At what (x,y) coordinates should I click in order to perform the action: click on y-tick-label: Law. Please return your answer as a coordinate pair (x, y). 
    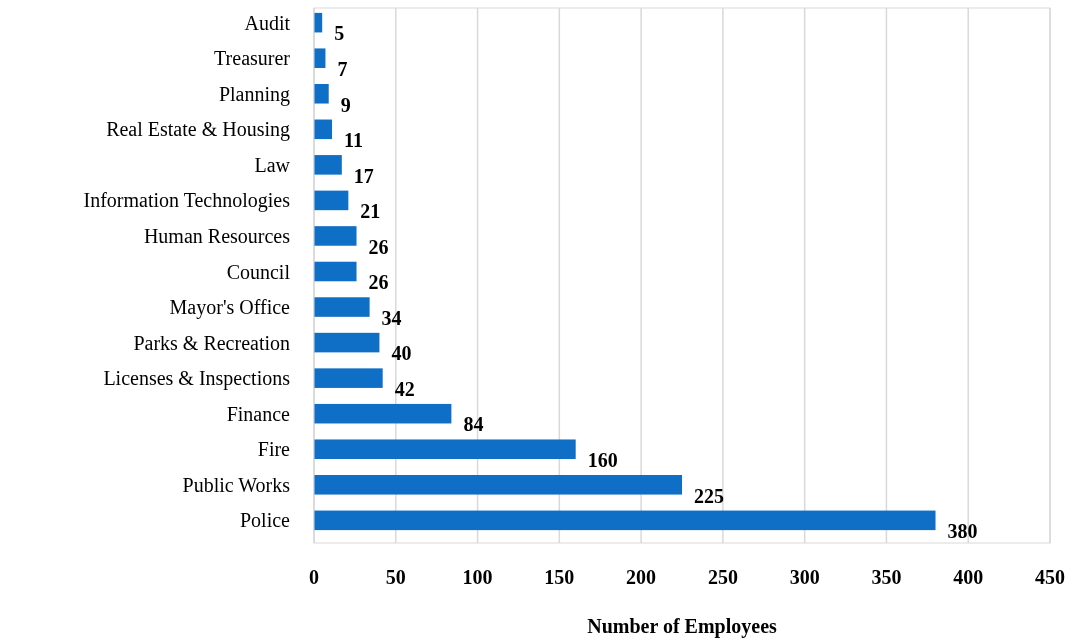
    Looking at the image, I should click on (272, 164).